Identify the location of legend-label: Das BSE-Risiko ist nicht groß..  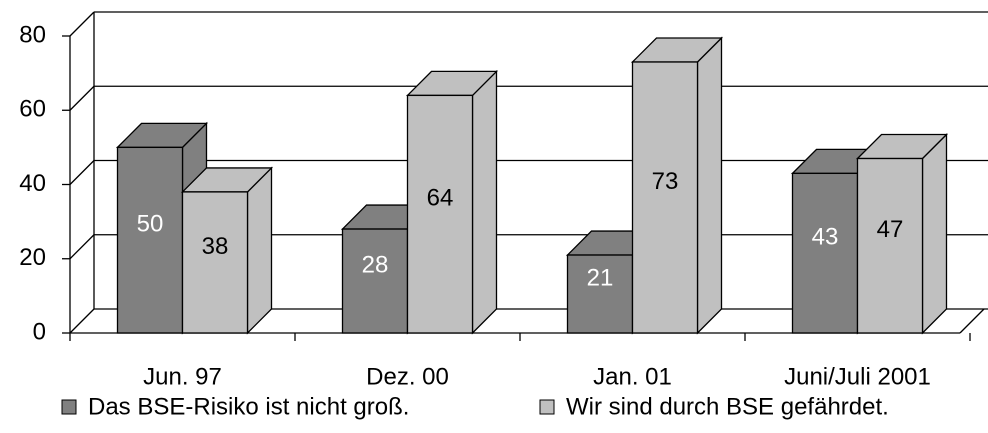
(248, 406).